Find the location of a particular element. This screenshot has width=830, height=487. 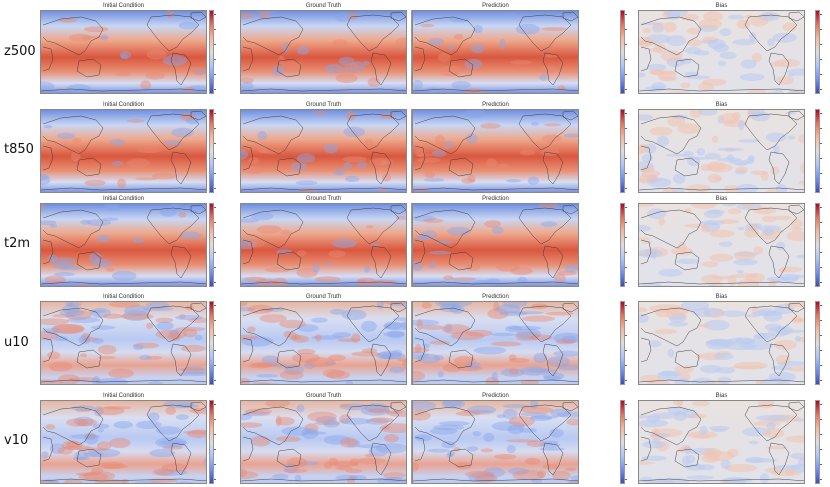

row-label-4: v10 is located at coordinates (16, 440).